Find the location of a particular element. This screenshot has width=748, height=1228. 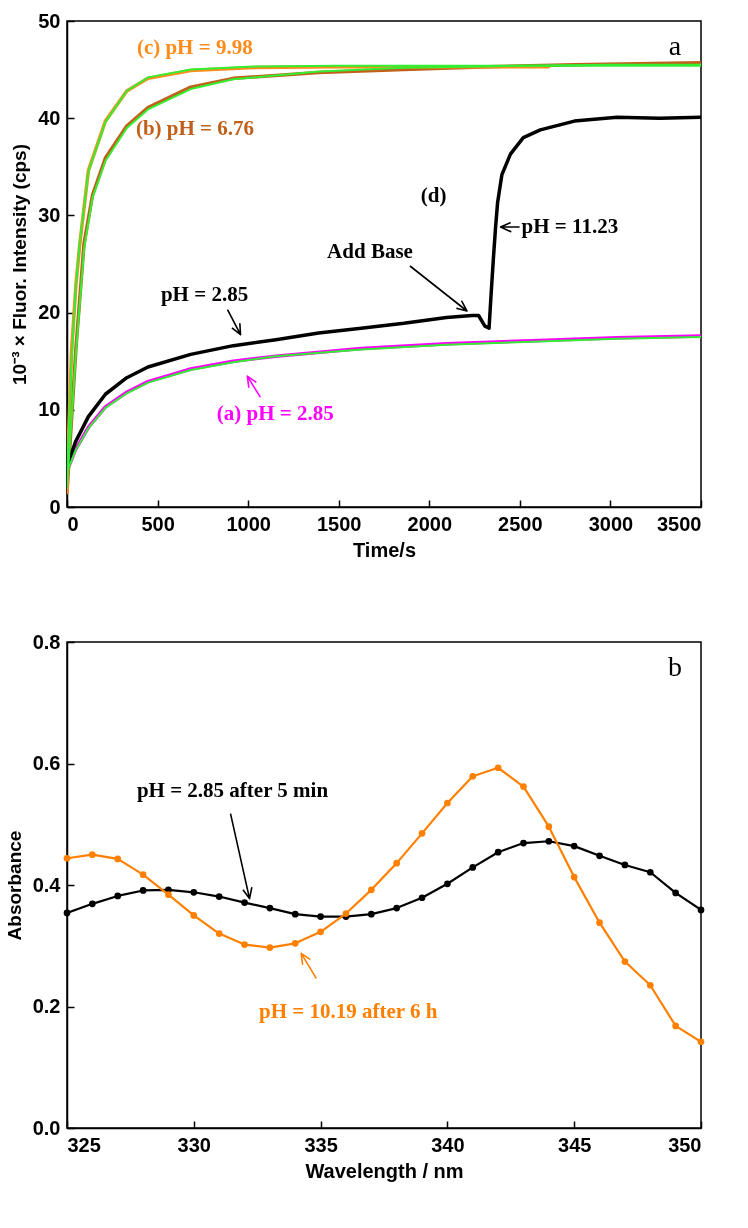

annotation: b is located at coordinates (675, 666).